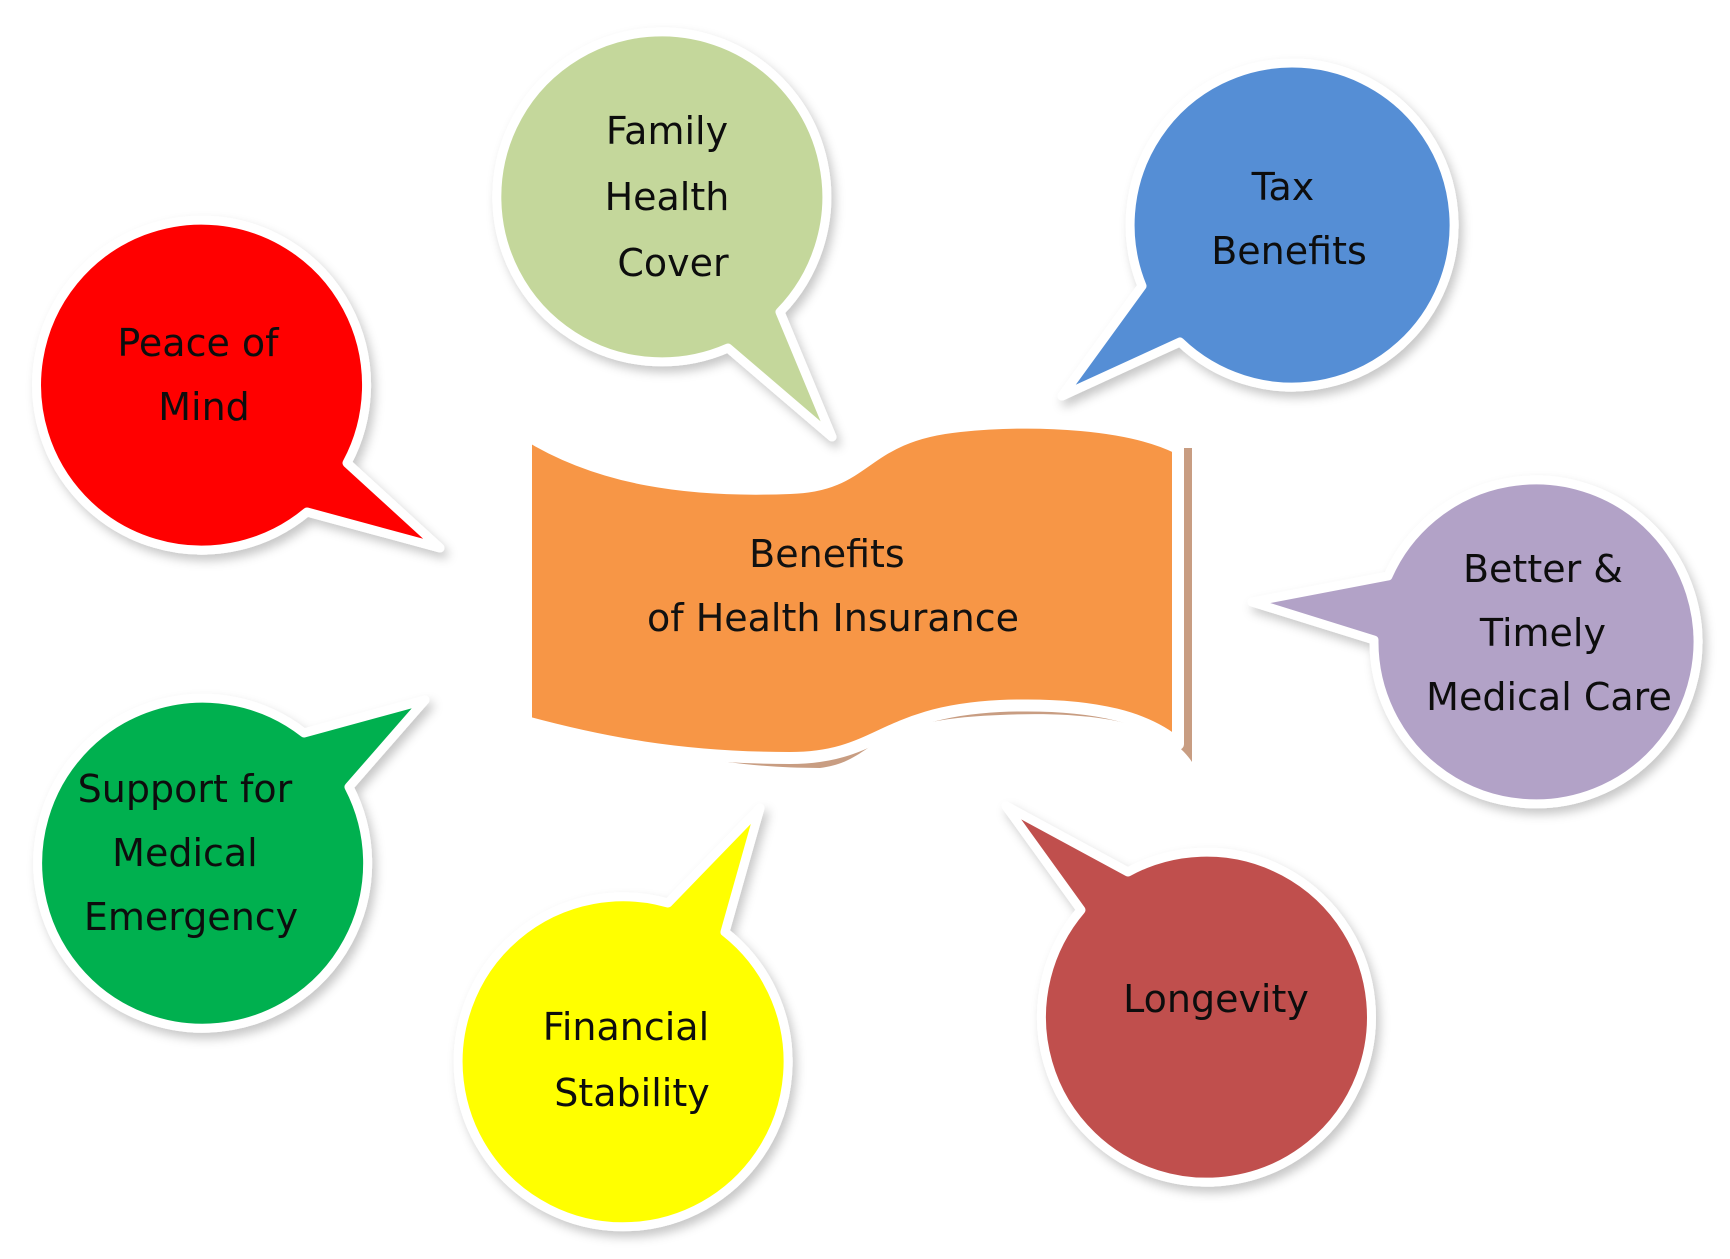 The height and width of the screenshot is (1259, 1730). I want to click on bubble-support-for-medical-emergency-label: Support for Medical Emergency, so click(191, 853).